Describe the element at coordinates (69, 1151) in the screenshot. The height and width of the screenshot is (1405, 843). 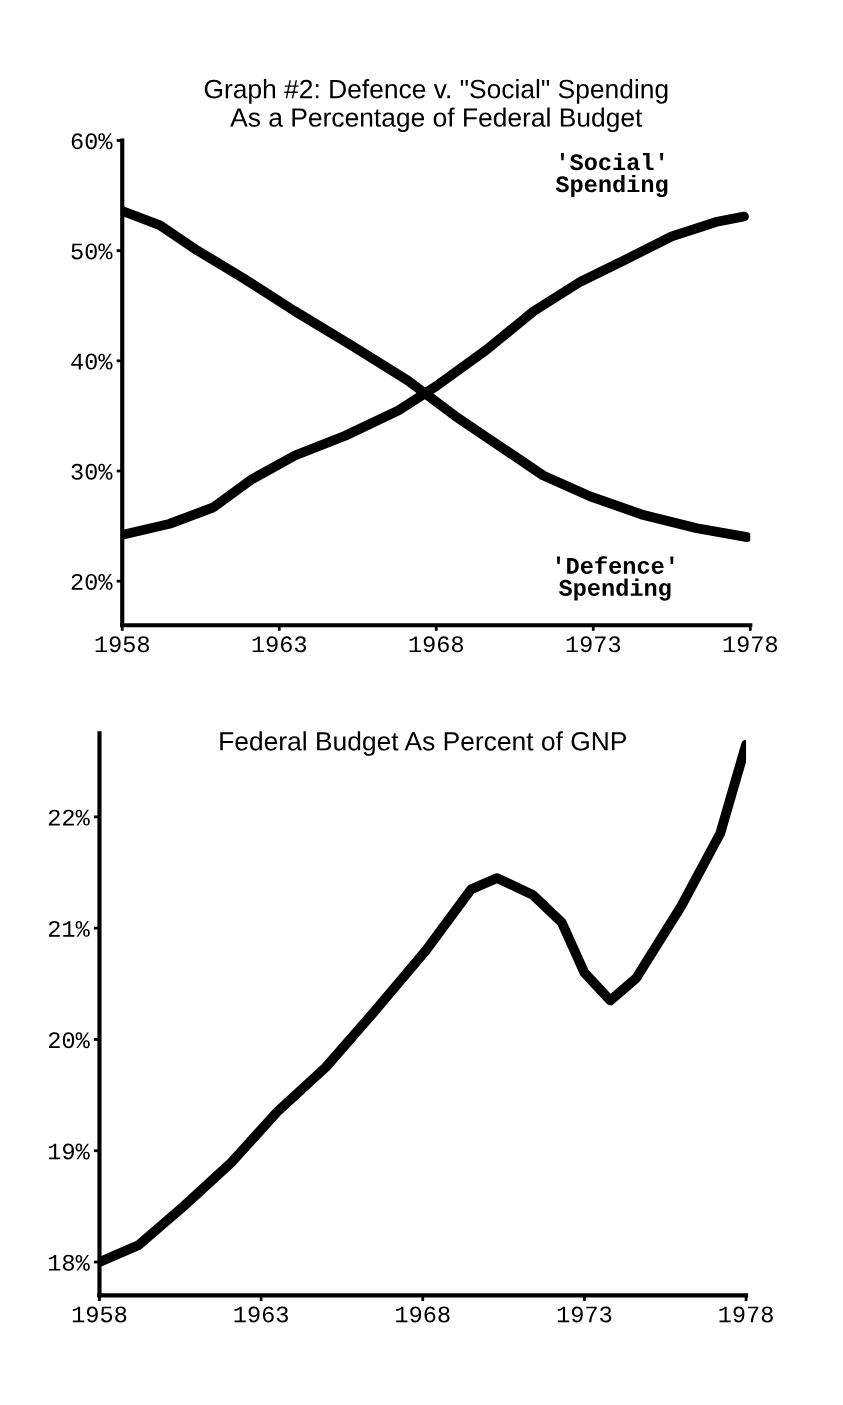
I see `y-tick-label: 19%` at that location.